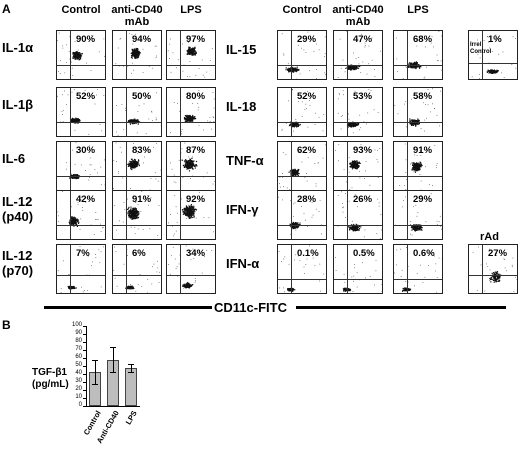 The height and width of the screenshot is (457, 520). I want to click on column-header-right-2: LPS, so click(418, 10).